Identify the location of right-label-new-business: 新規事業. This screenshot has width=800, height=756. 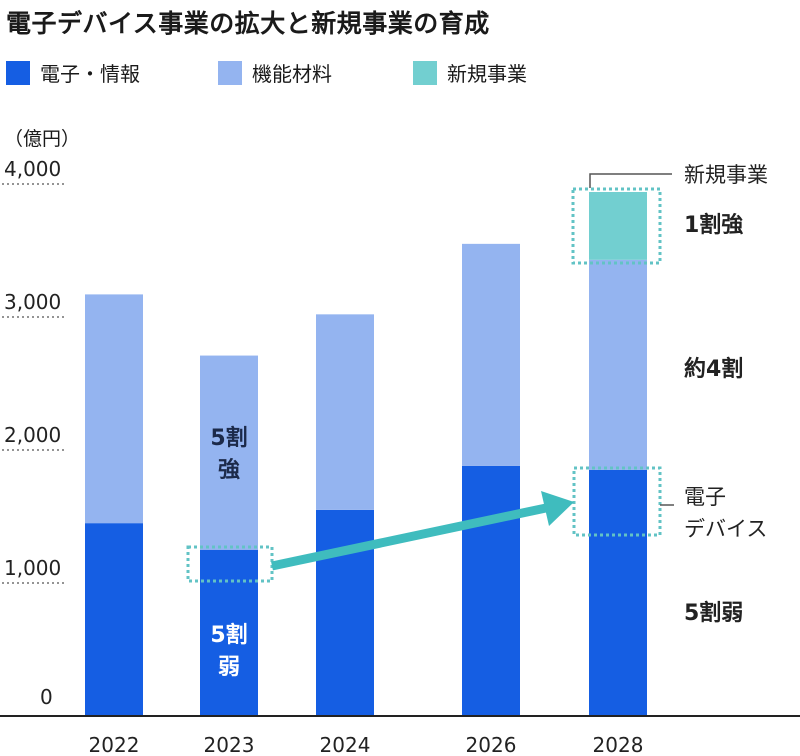
(726, 175).